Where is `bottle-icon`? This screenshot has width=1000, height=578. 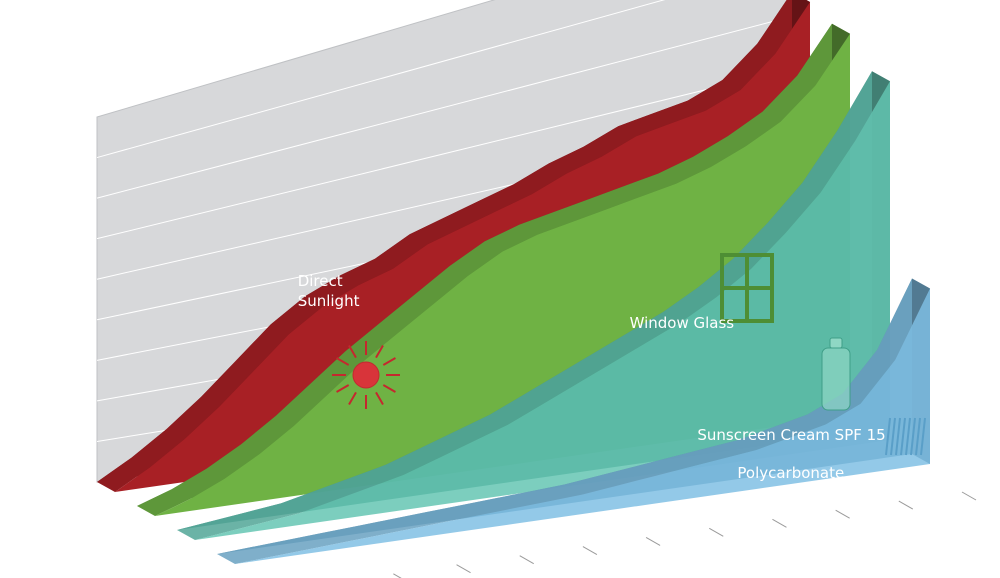
bottle-icon is located at coordinates (836, 374).